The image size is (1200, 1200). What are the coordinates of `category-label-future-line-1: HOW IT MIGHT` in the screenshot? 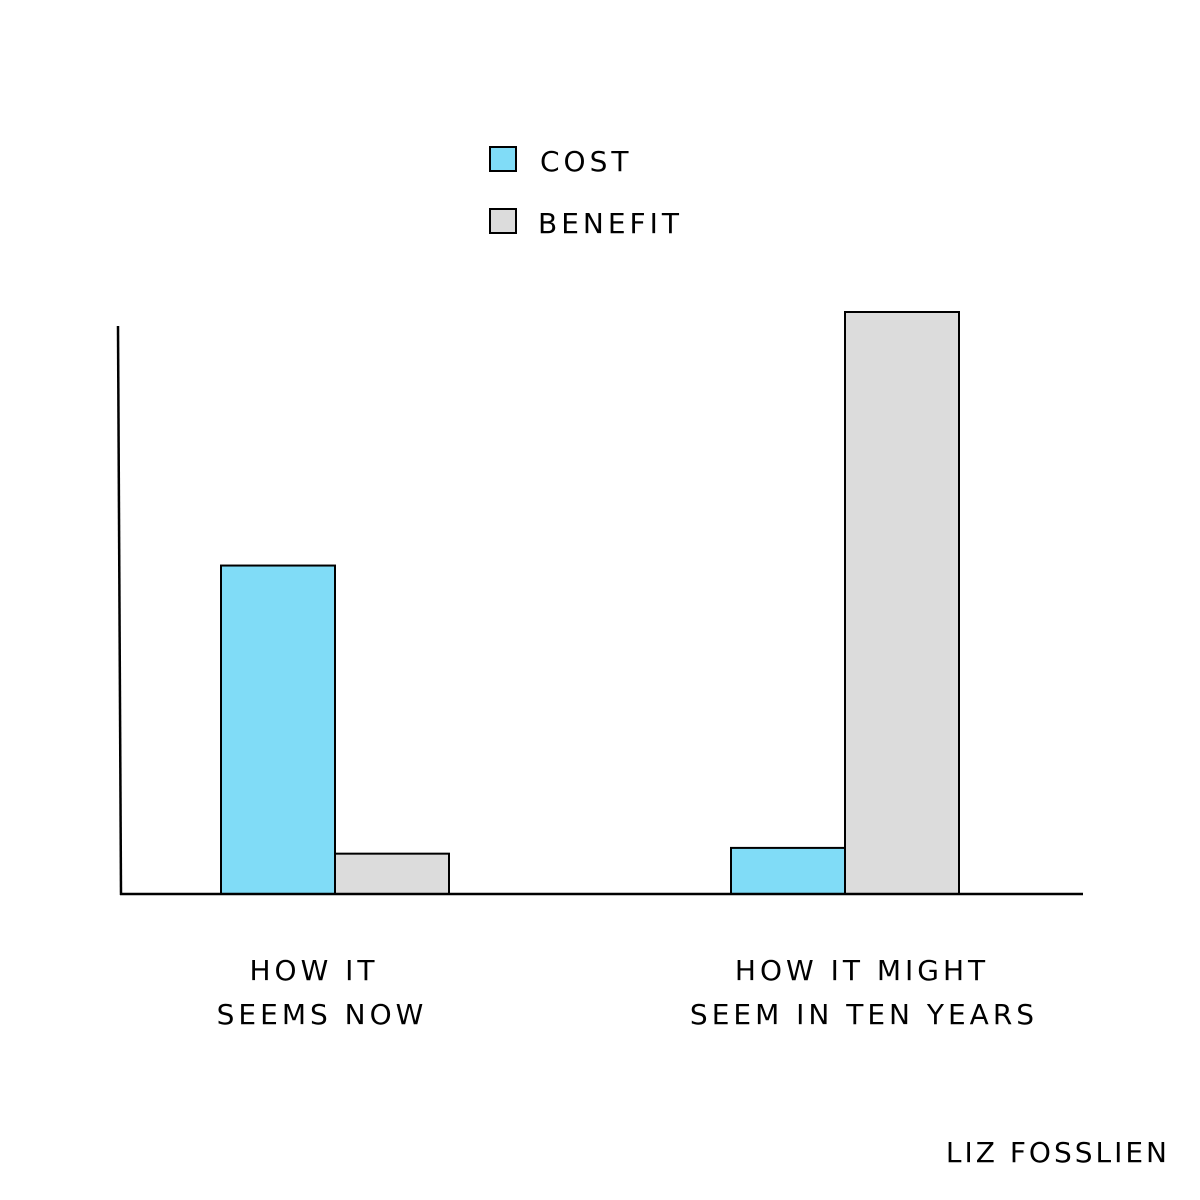 It's located at (862, 970).